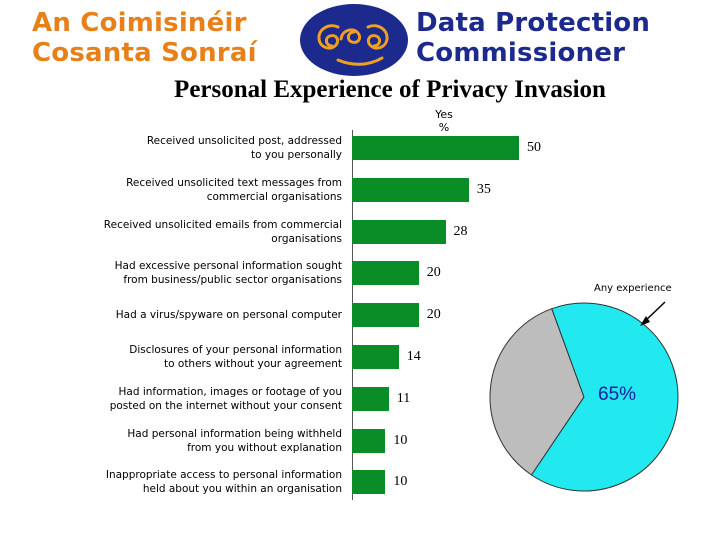  I want to click on category-label-line: Had a virus/spyware on personal computer, so click(228, 315).